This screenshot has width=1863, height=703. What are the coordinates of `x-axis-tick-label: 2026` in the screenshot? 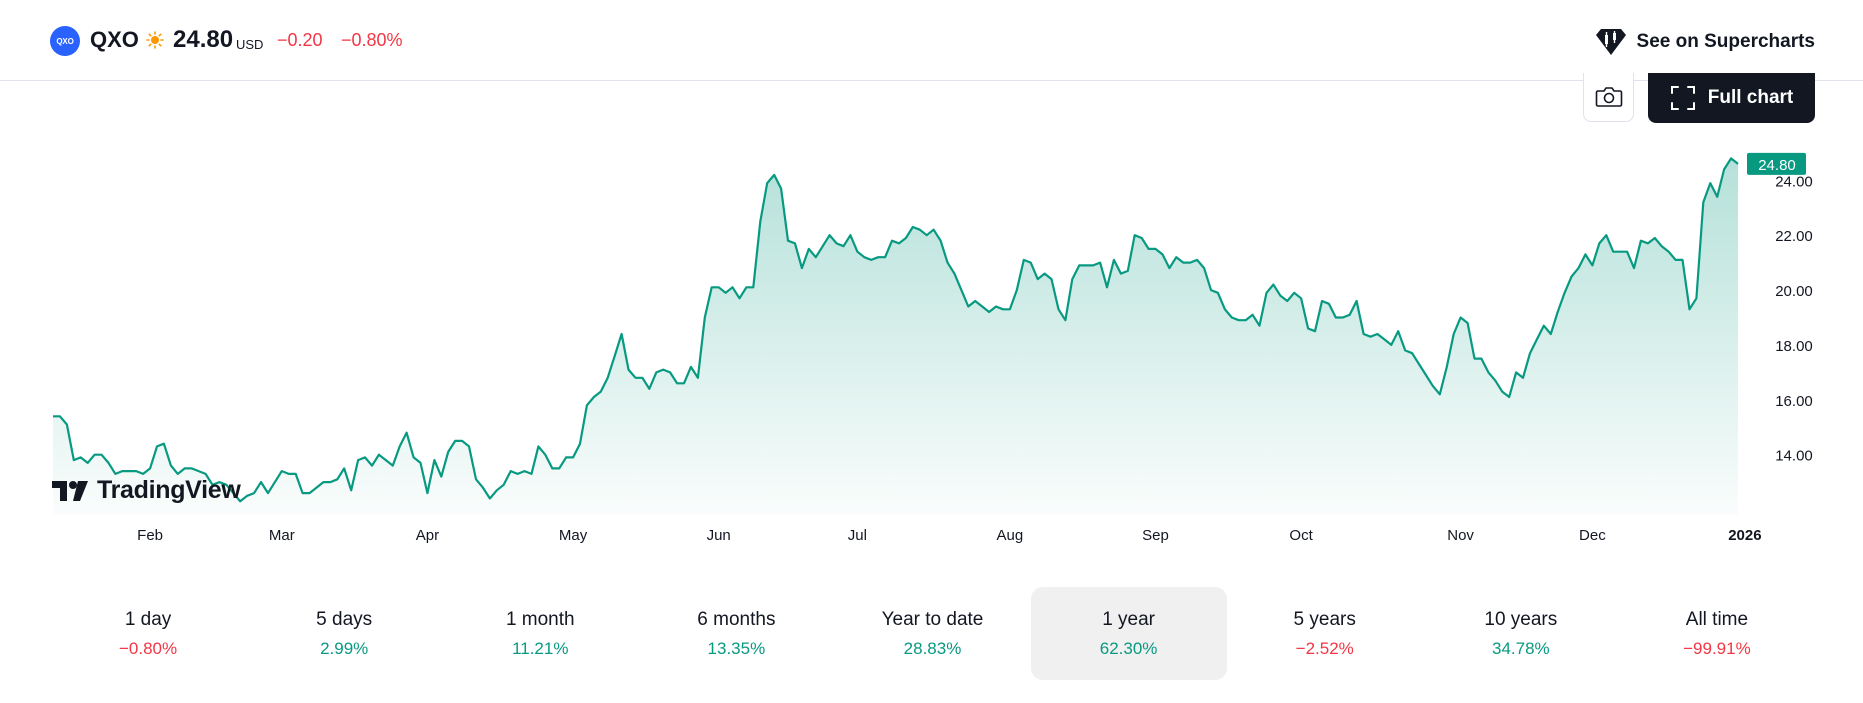 It's located at (1744, 535).